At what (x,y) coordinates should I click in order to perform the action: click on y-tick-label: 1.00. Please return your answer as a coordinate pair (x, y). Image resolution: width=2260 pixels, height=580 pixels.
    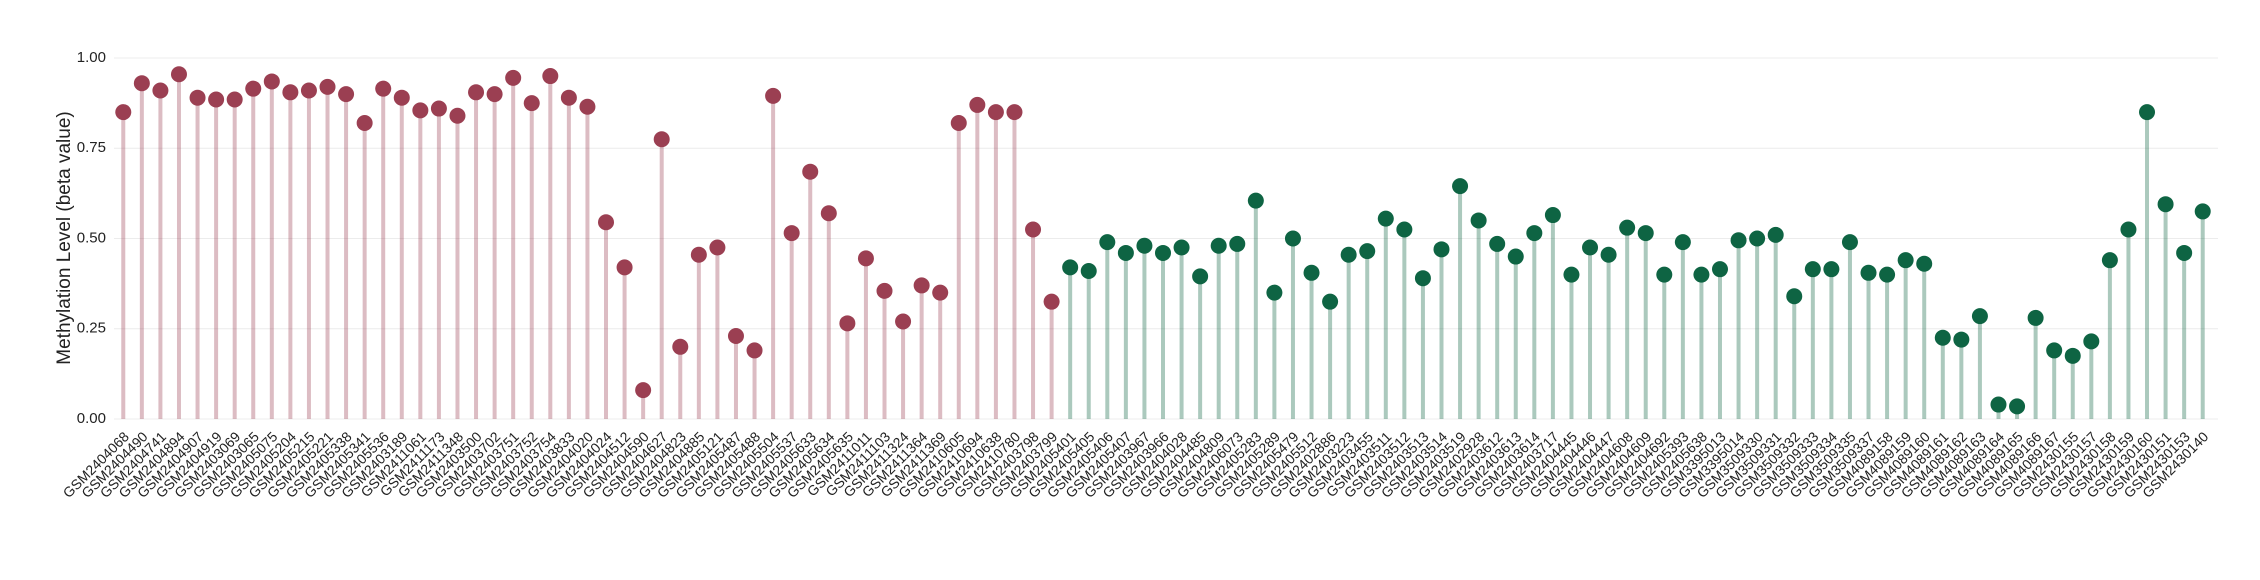
    Looking at the image, I should click on (91, 57).